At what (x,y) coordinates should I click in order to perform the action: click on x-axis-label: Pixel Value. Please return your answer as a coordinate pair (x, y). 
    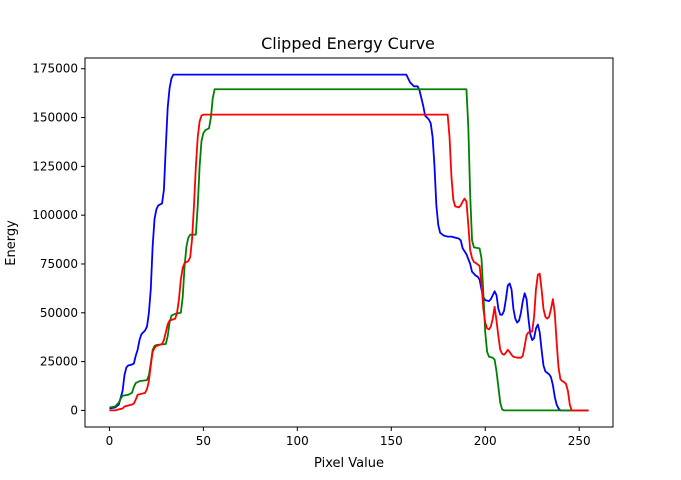
    Looking at the image, I should click on (349, 463).